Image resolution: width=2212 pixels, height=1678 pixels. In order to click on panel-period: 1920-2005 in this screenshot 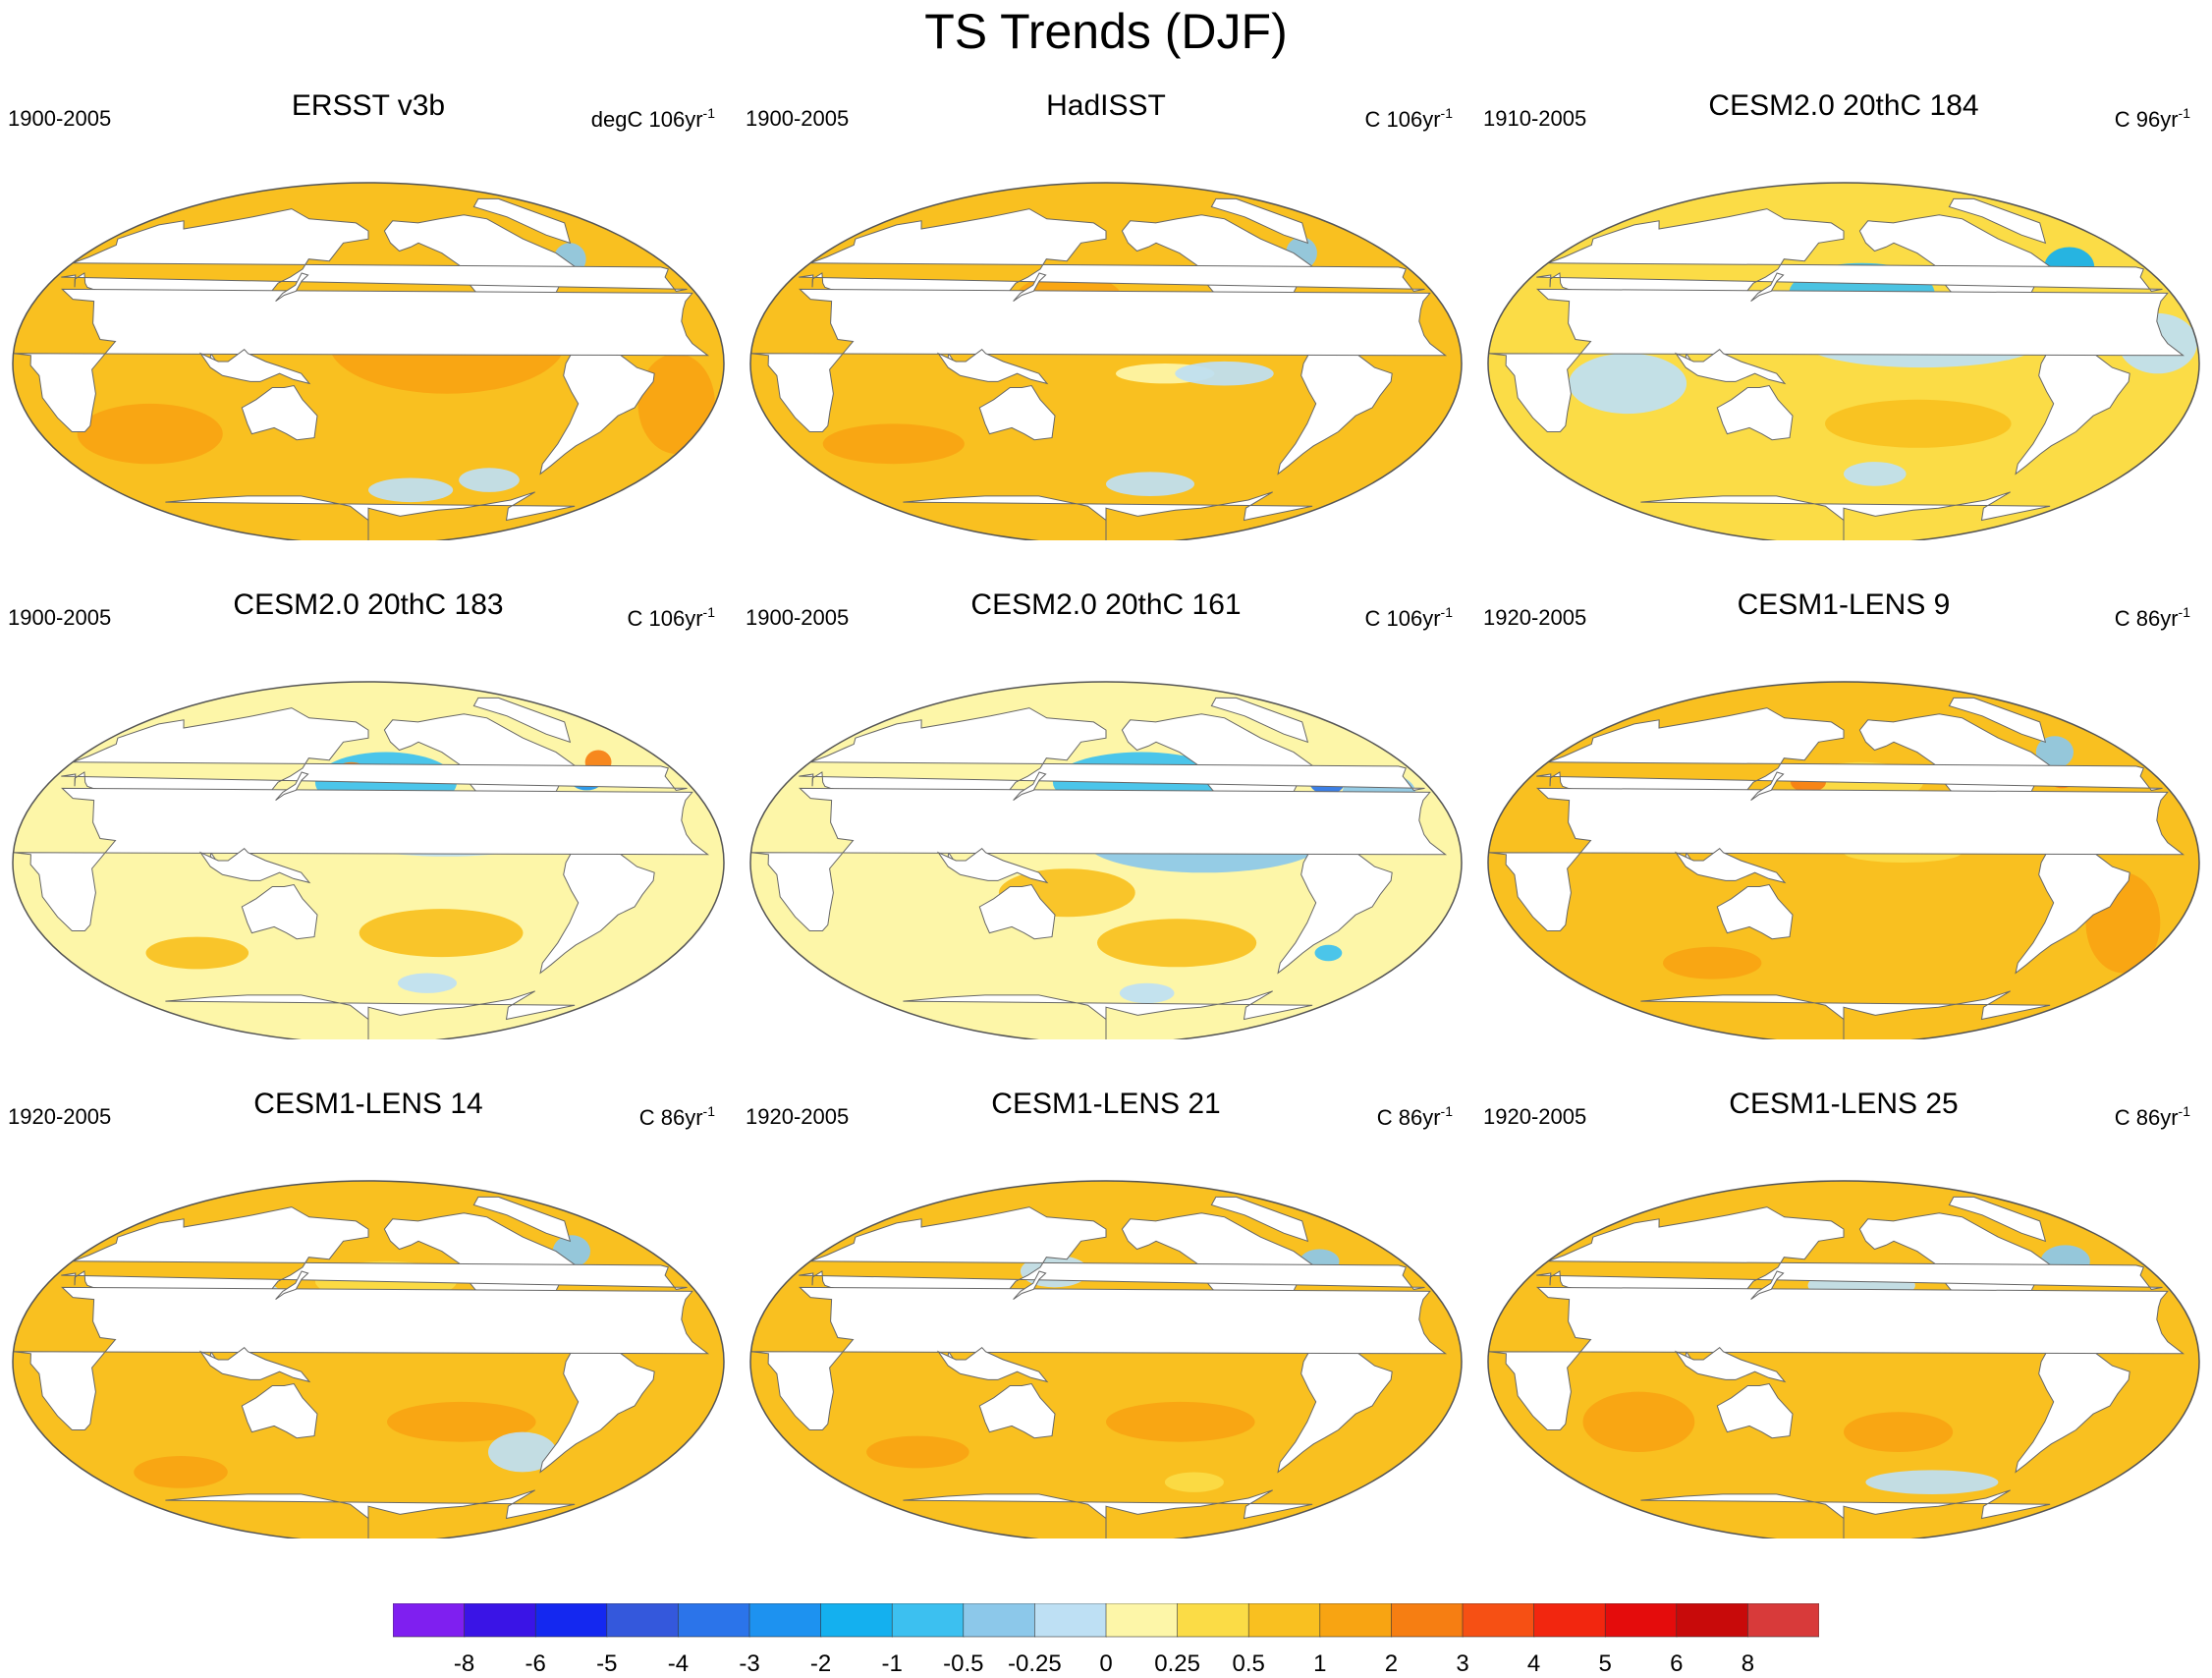, I will do `click(60, 1116)`.